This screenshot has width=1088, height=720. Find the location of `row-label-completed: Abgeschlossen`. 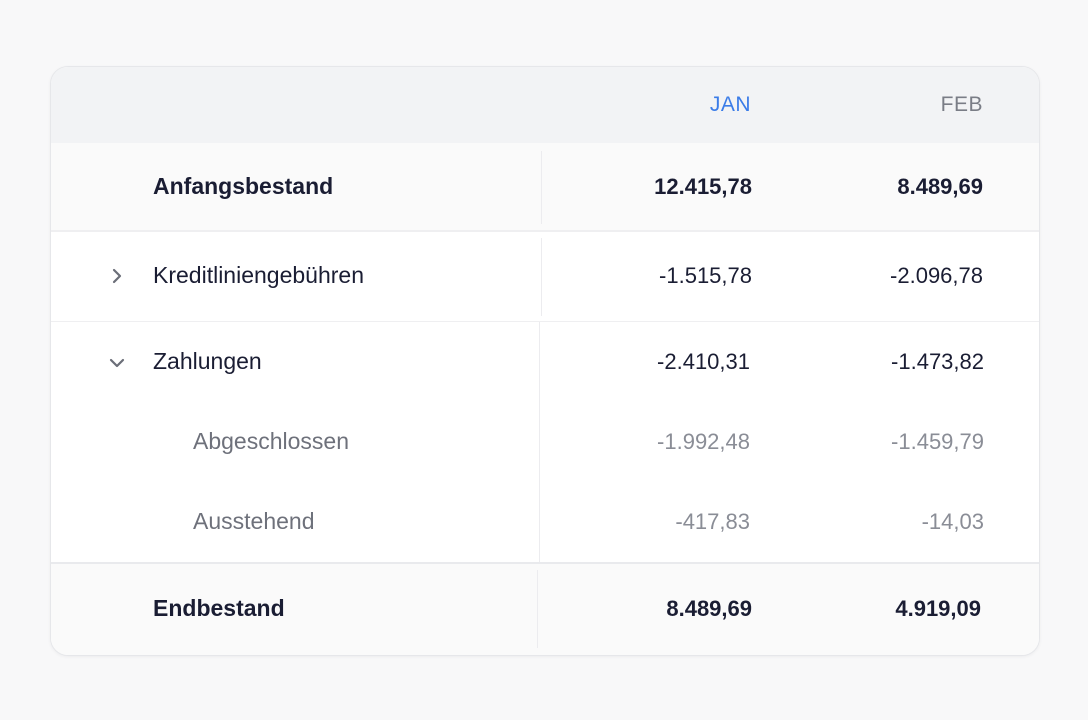

row-label-completed: Abgeschlossen is located at coordinates (271, 441).